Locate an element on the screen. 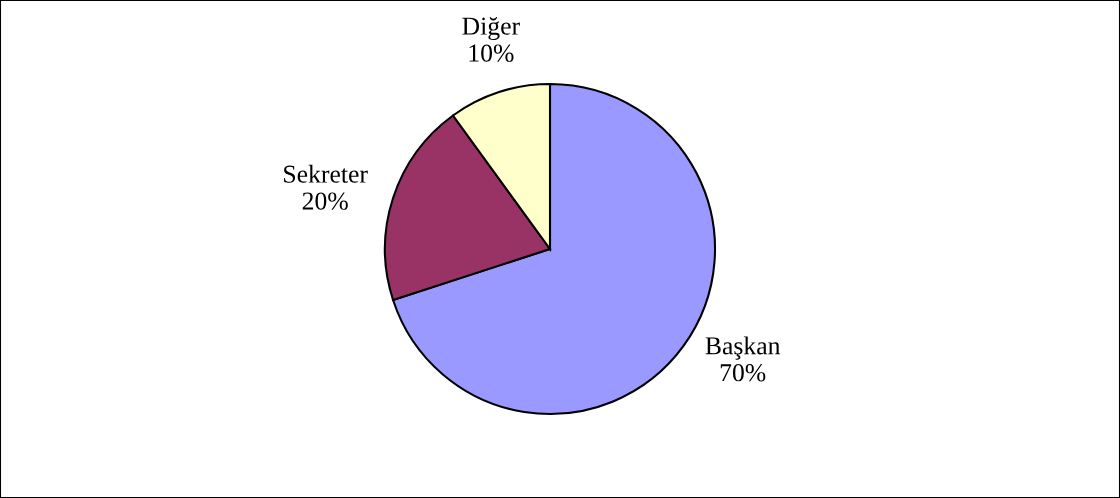 The height and width of the screenshot is (498, 1120). slice-label: Sekreter is located at coordinates (326, 173).